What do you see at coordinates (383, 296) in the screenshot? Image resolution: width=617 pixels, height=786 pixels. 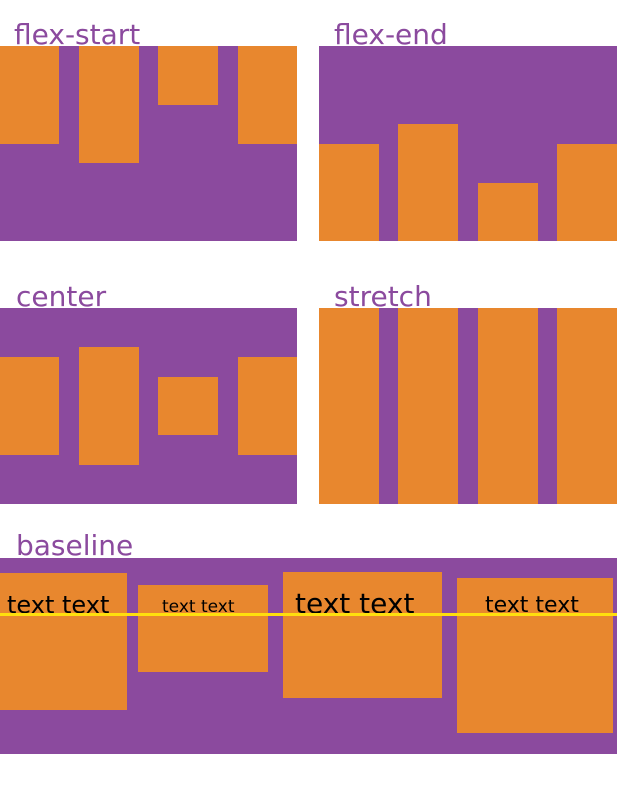 I see `section-label-stretch: stretch` at bounding box center [383, 296].